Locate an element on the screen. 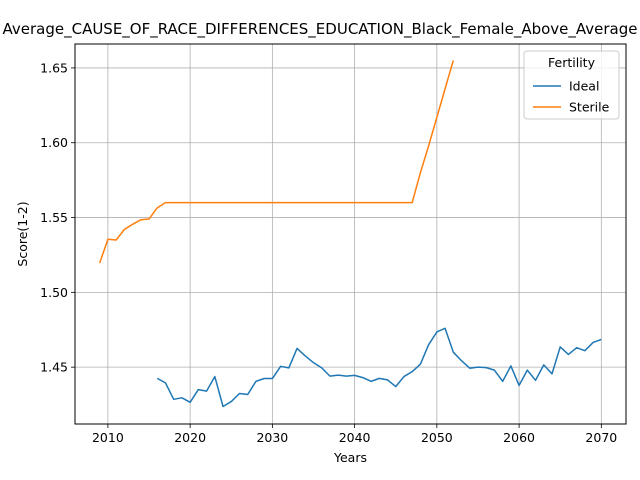 This screenshot has width=640, height=480. y-tick-label: 1.55 is located at coordinates (54, 217).